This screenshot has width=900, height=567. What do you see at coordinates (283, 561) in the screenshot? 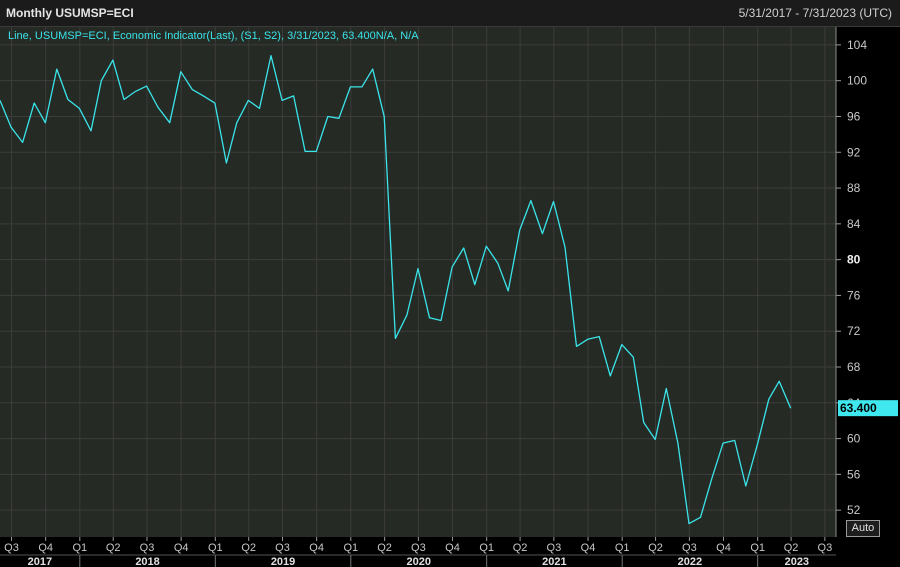
I see `x-year-label: 2019` at bounding box center [283, 561].